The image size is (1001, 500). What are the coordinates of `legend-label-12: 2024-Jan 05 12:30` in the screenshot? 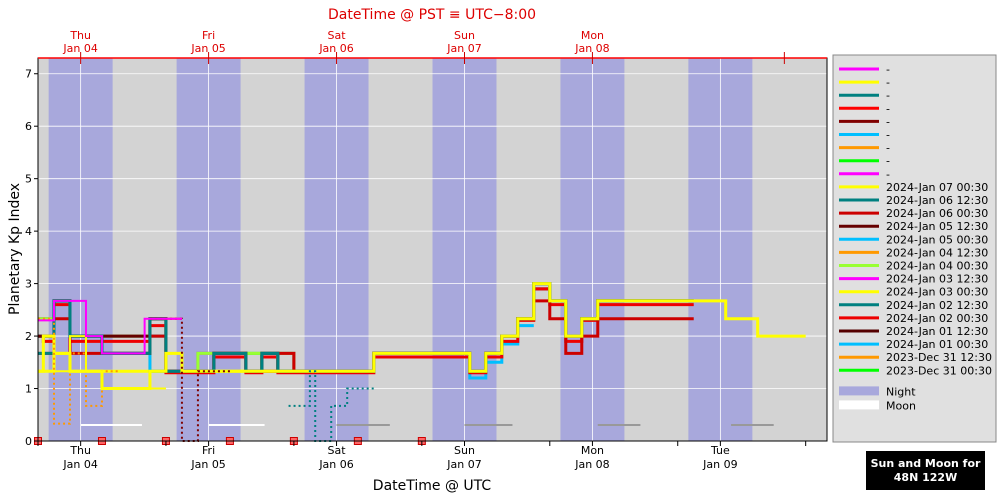 It's located at (937, 226).